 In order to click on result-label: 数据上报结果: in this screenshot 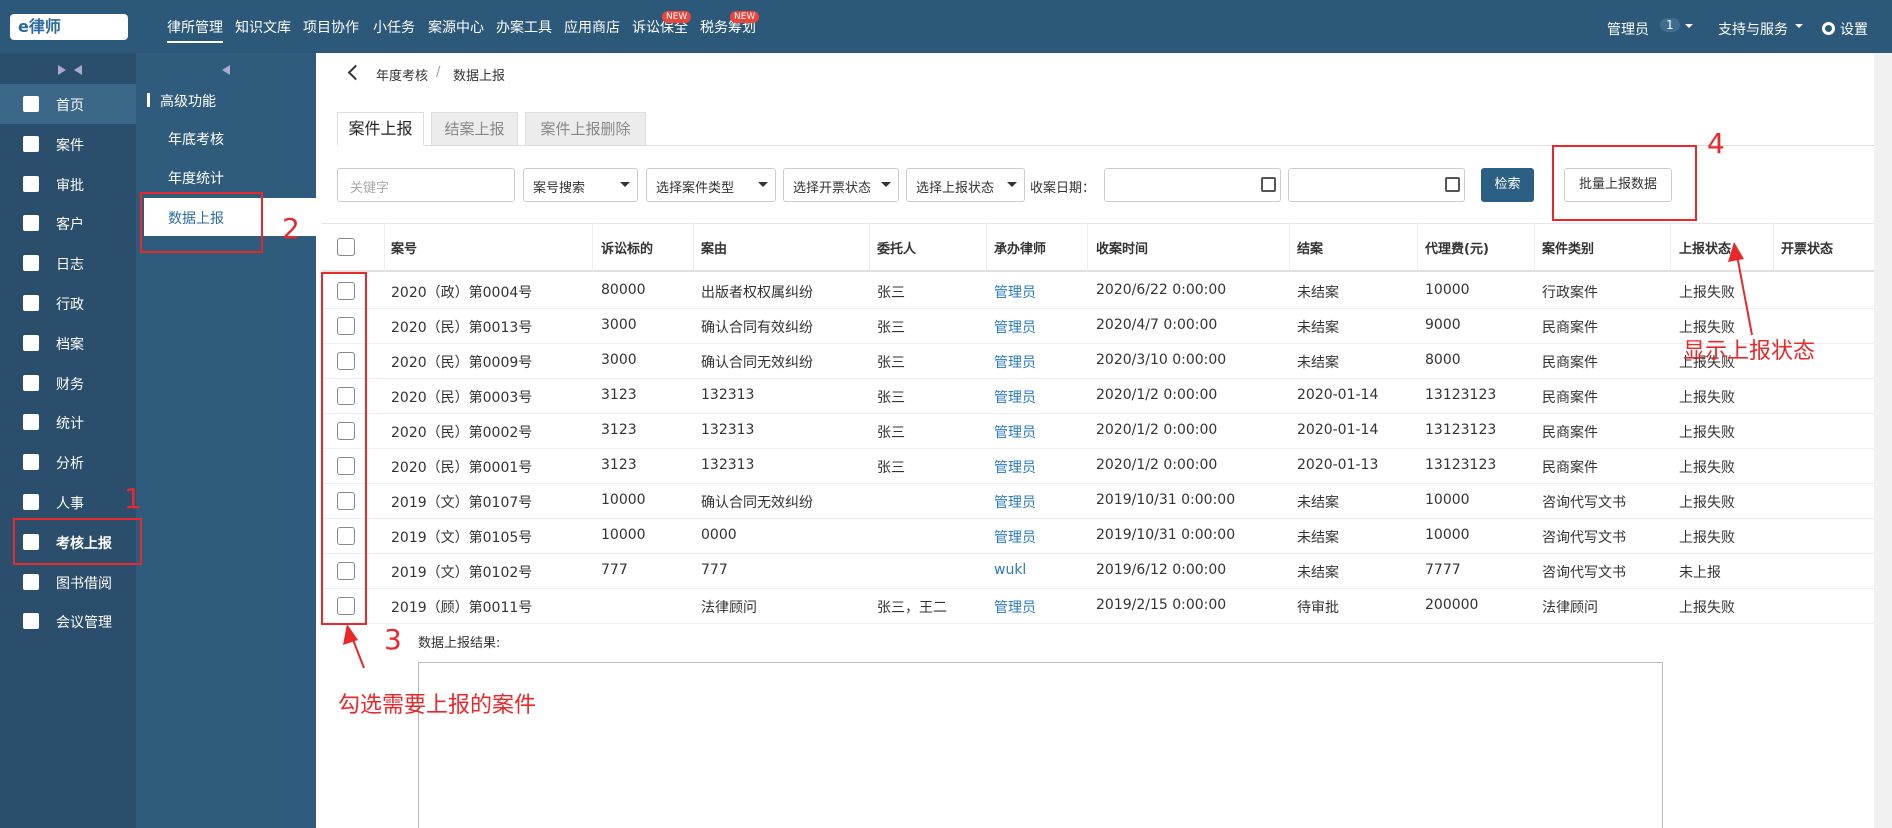, I will do `click(459, 643)`.